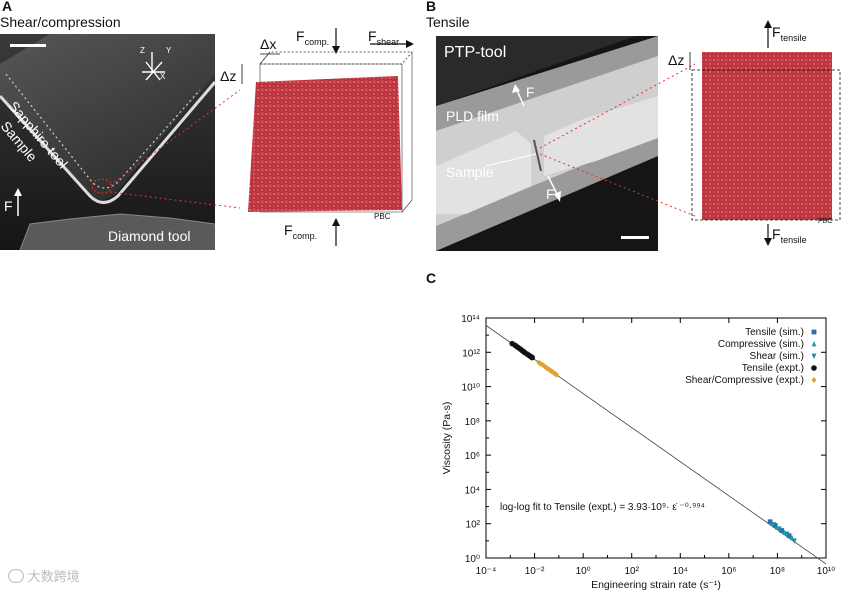 This screenshot has height=595, width=850. What do you see at coordinates (431, 278) in the screenshot?
I see `panel-c-letter: C` at bounding box center [431, 278].